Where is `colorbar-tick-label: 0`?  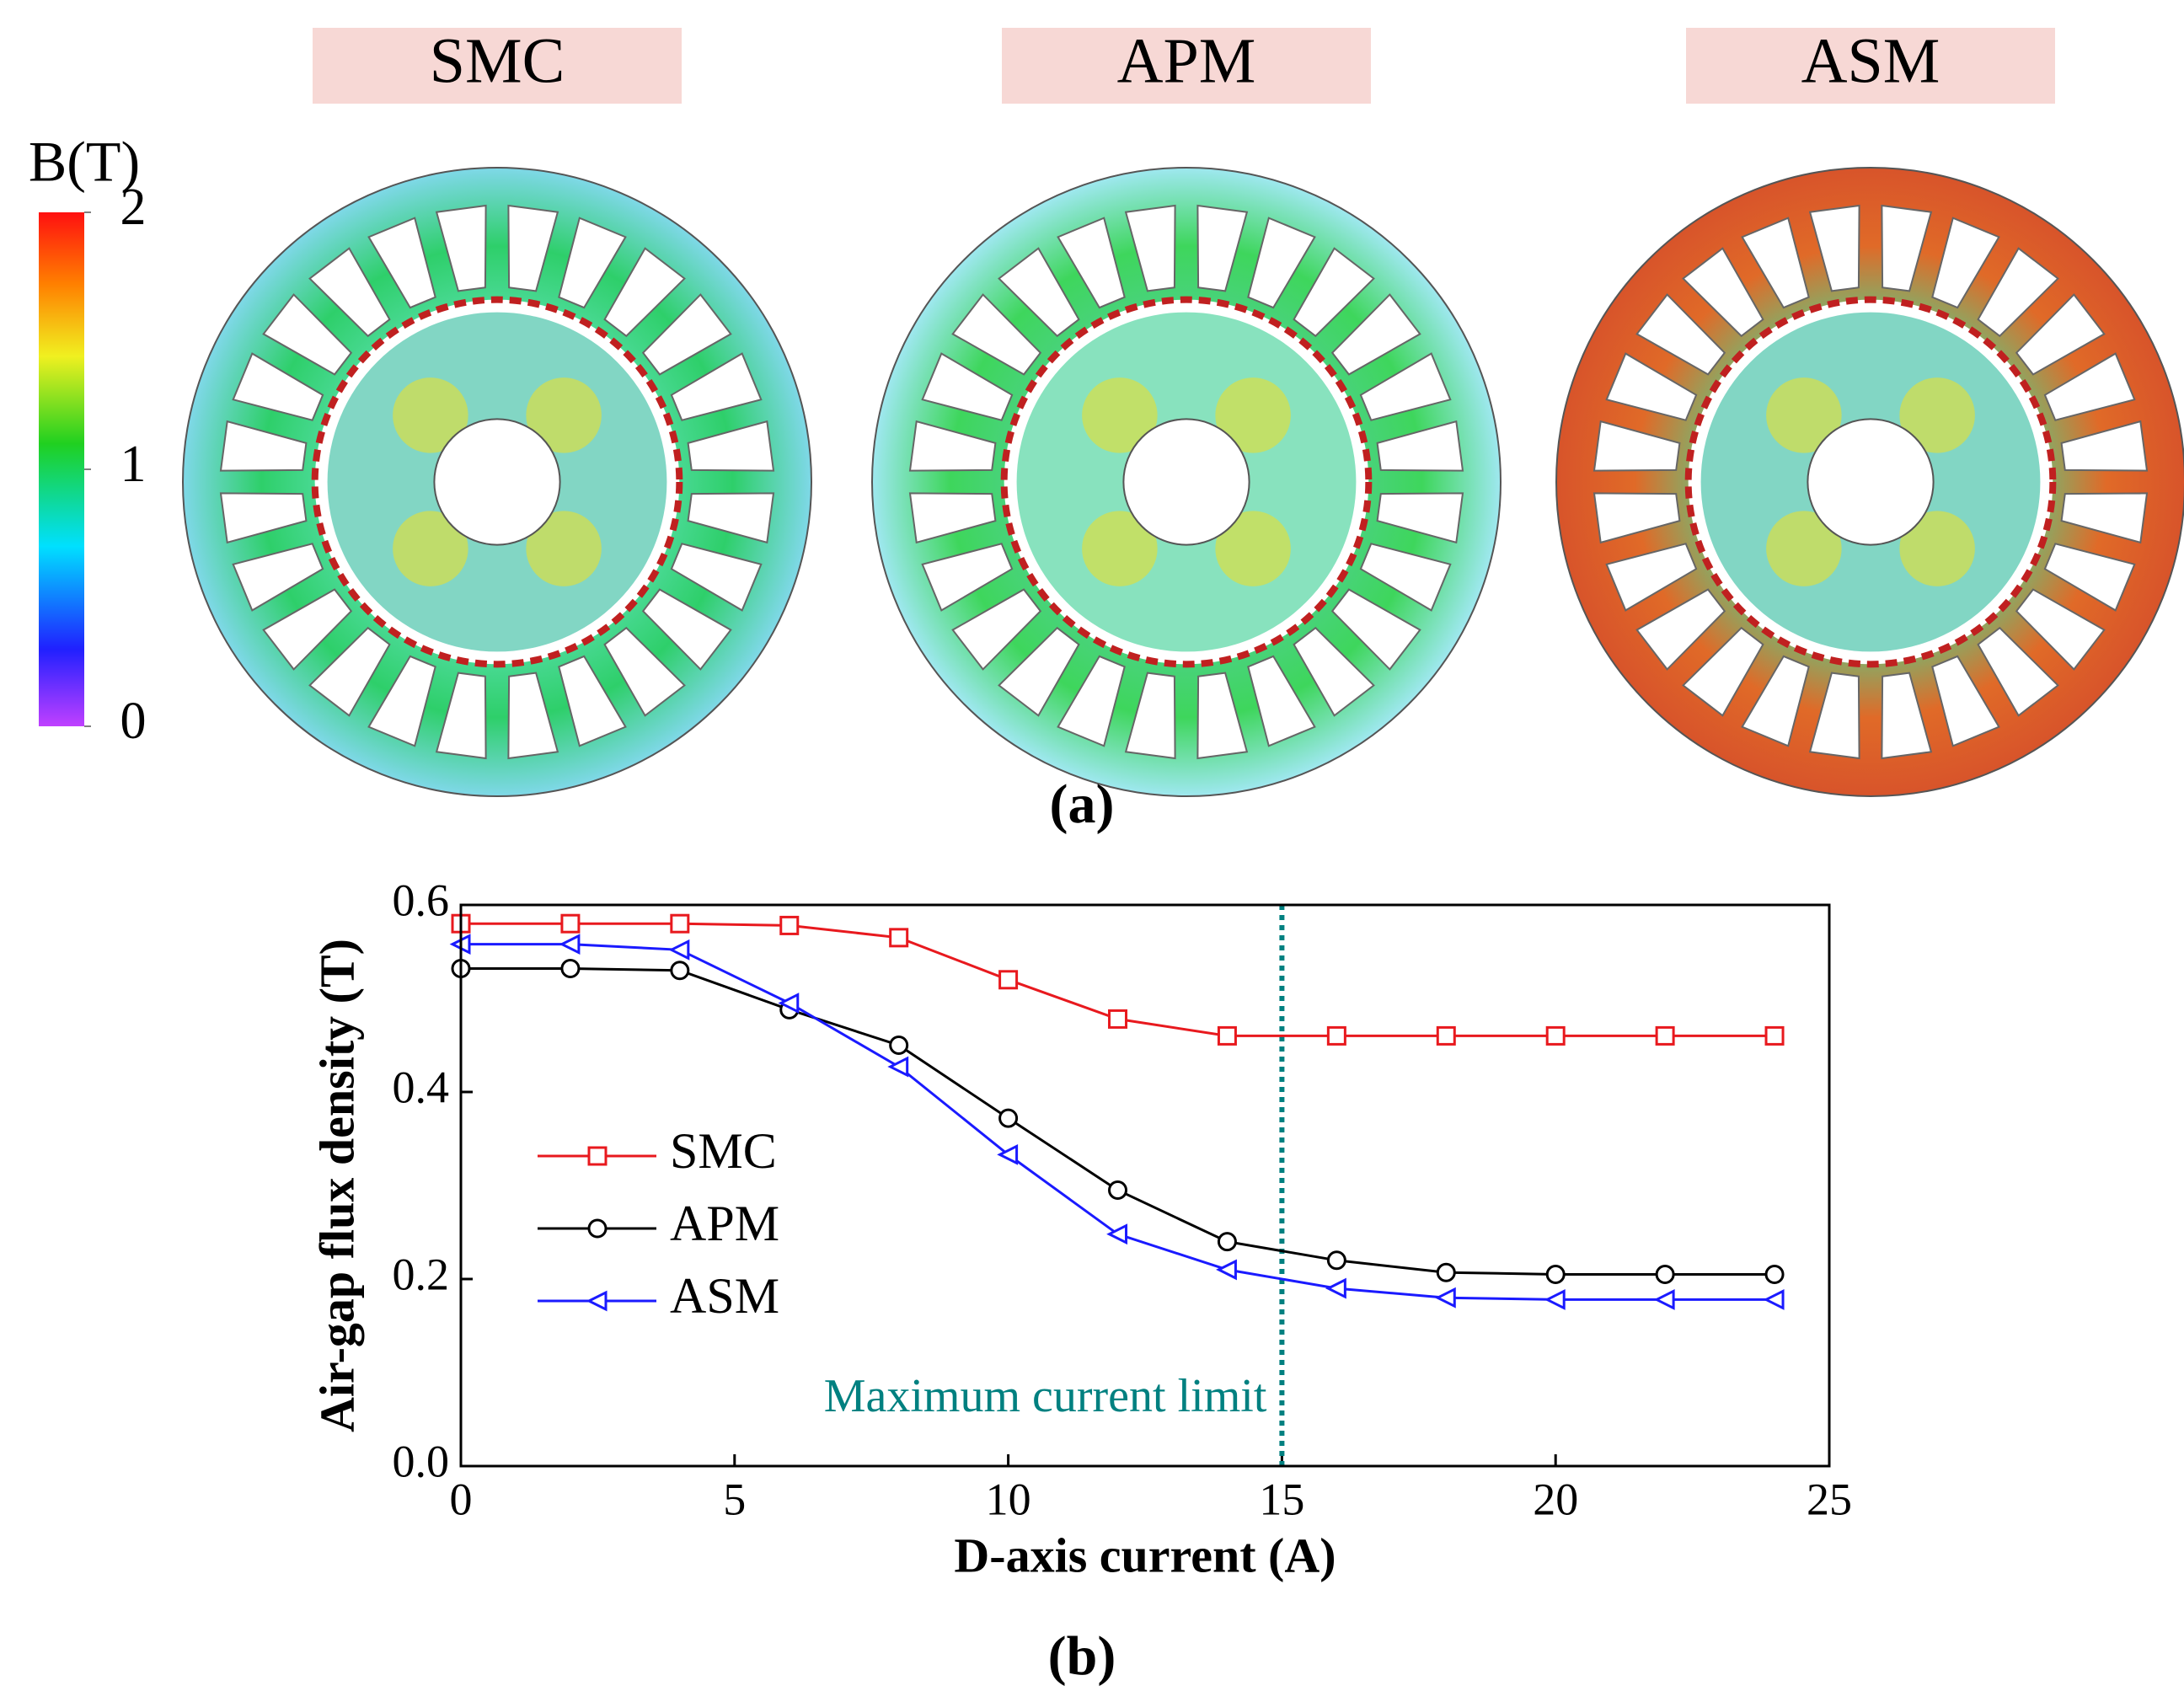
colorbar-tick-label: 0 is located at coordinates (133, 721).